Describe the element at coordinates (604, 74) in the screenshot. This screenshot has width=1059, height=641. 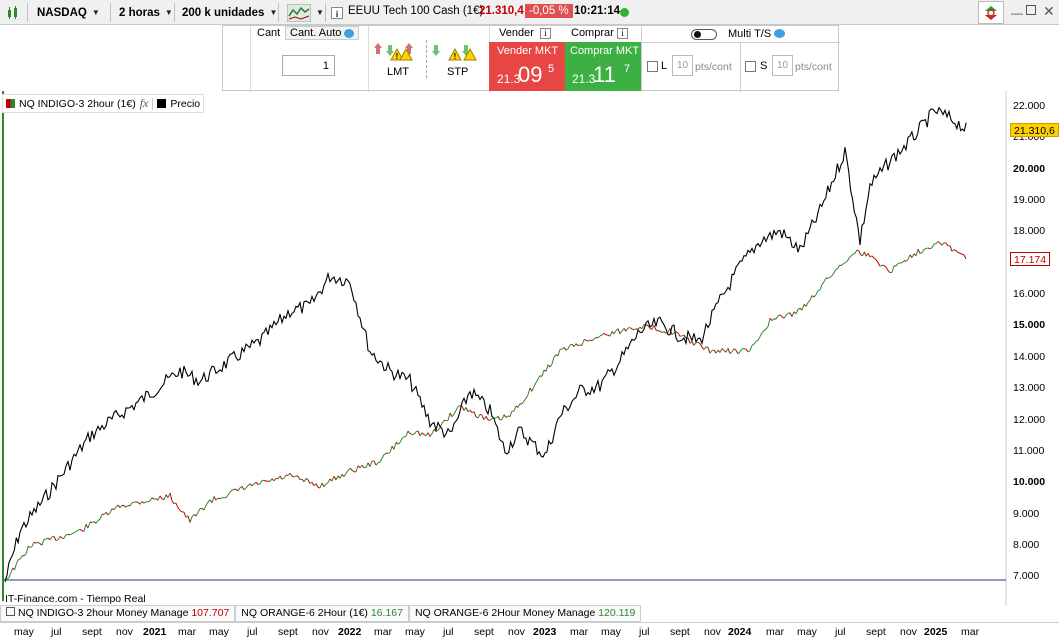
I see `buy-price-big: 11` at that location.